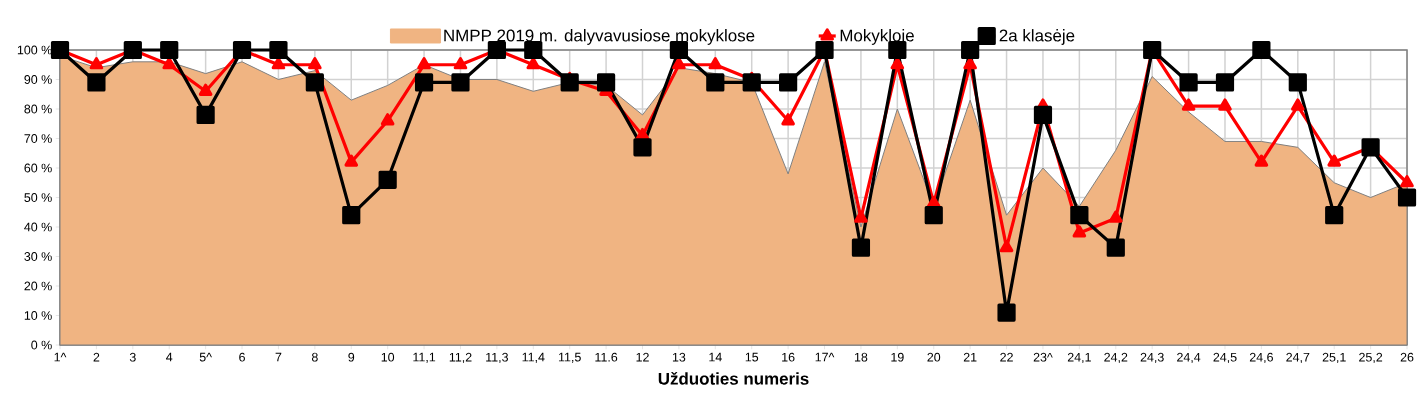 The image size is (1417, 407). What do you see at coordinates (41, 345) in the screenshot?
I see `y-tick-label: 0 %` at bounding box center [41, 345].